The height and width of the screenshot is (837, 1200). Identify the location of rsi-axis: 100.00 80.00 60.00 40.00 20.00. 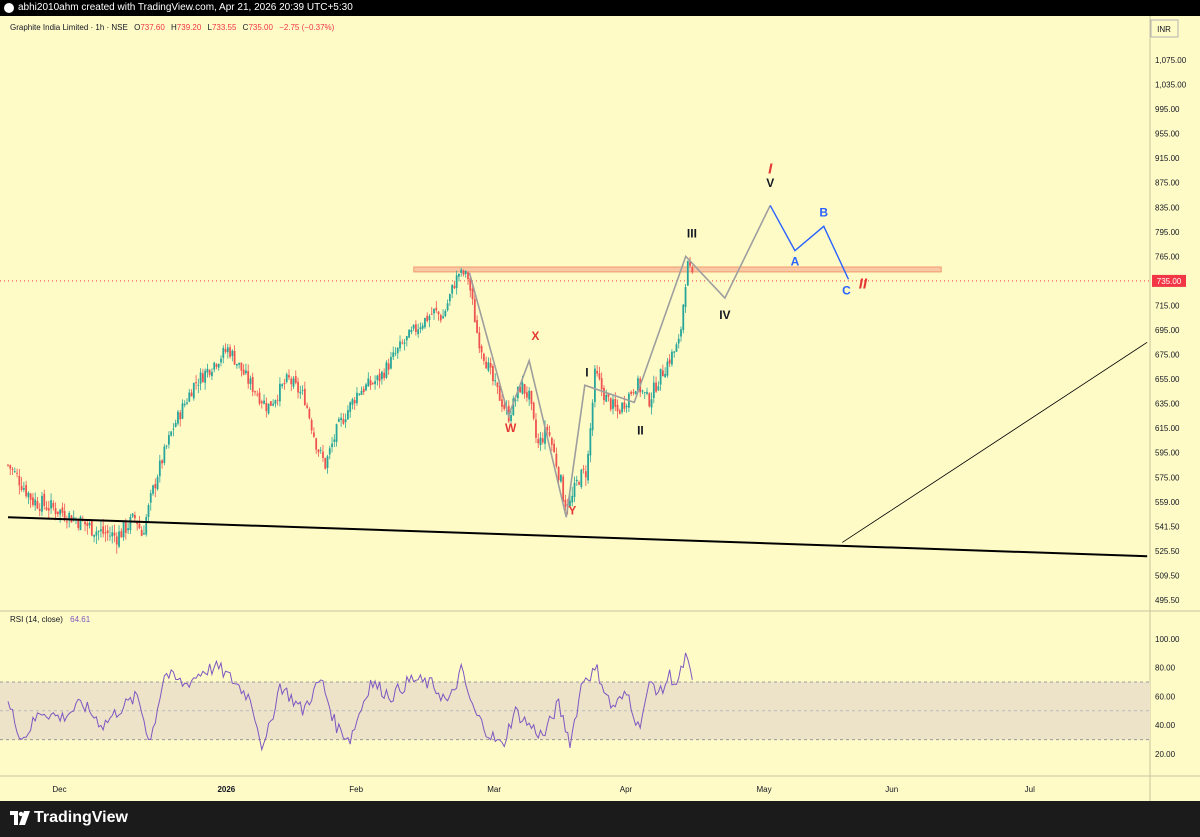
(1167, 697).